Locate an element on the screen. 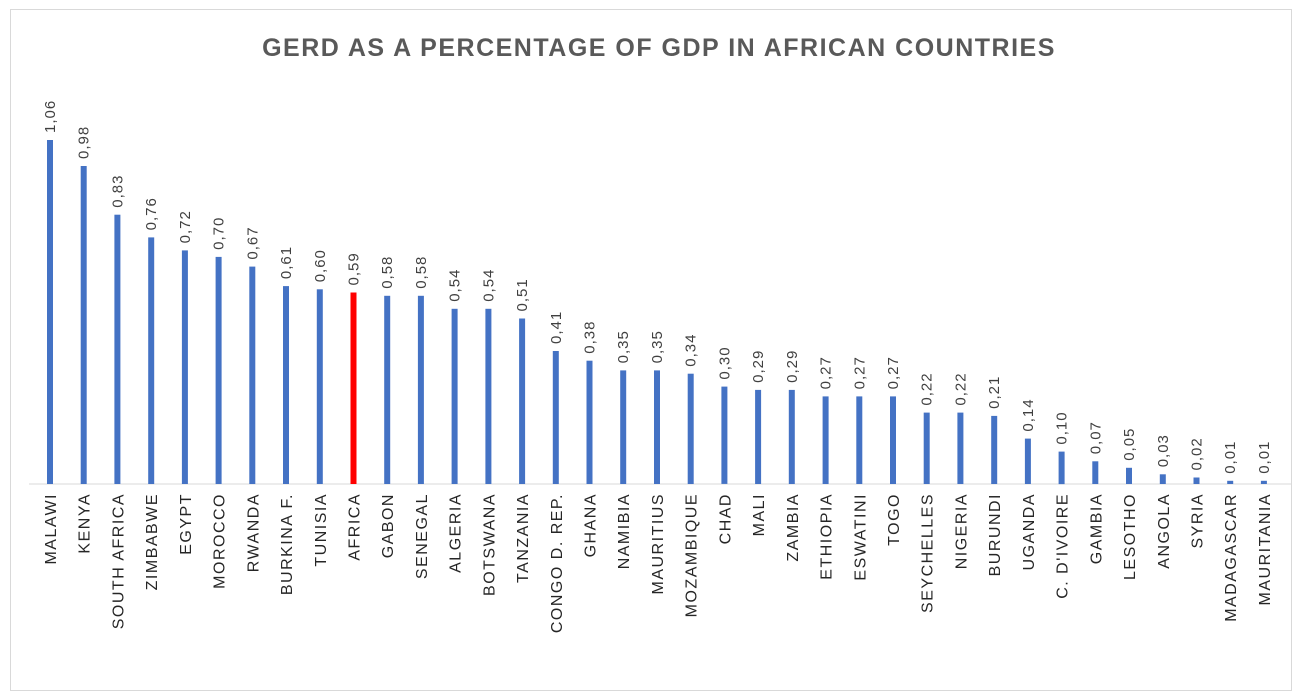 The image size is (1294, 693). category-label: GAMBIA is located at coordinates (1096, 528).